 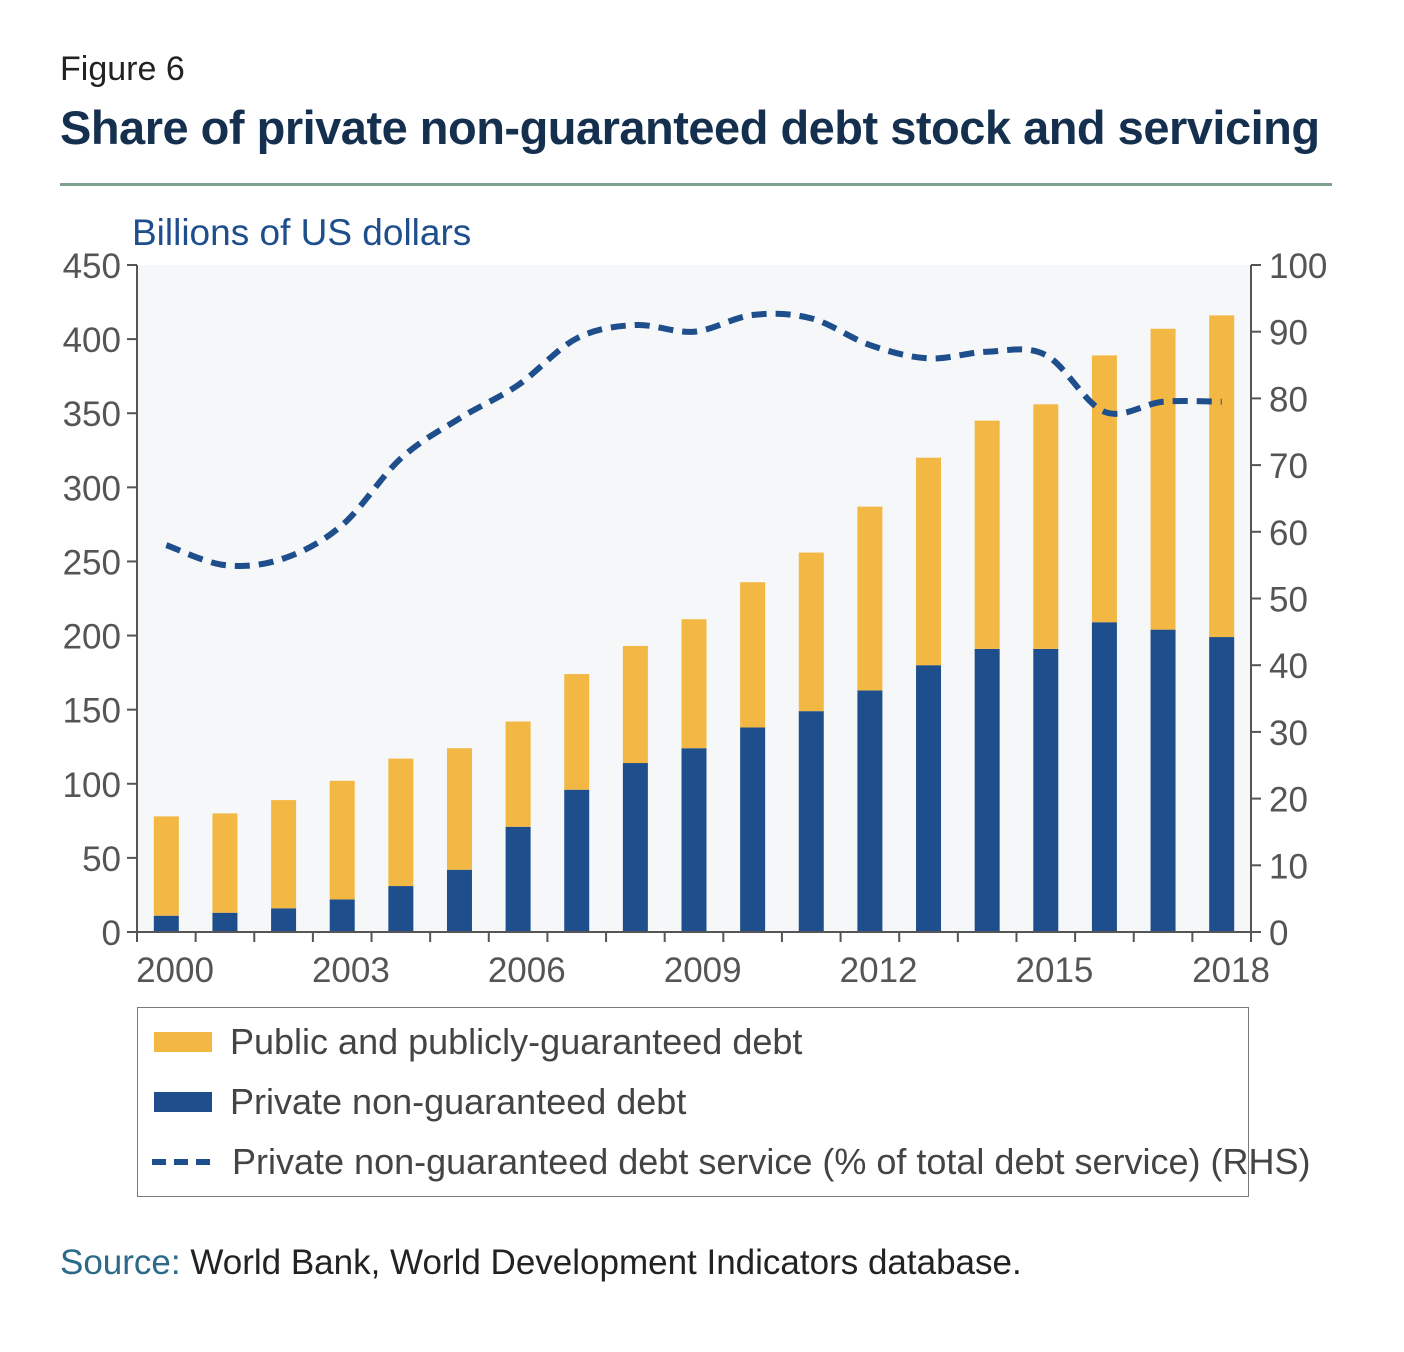 What do you see at coordinates (703, 970) in the screenshot?
I see `x-tick-label-2009: 2009` at bounding box center [703, 970].